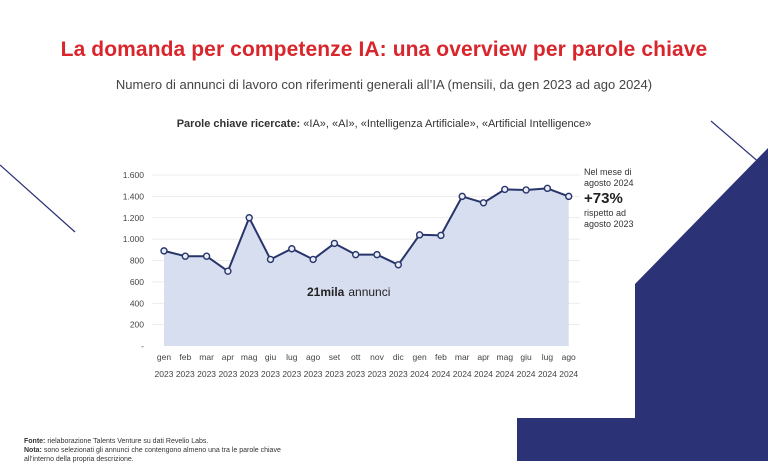  I want to click on y-tick-label: -, so click(142, 346).